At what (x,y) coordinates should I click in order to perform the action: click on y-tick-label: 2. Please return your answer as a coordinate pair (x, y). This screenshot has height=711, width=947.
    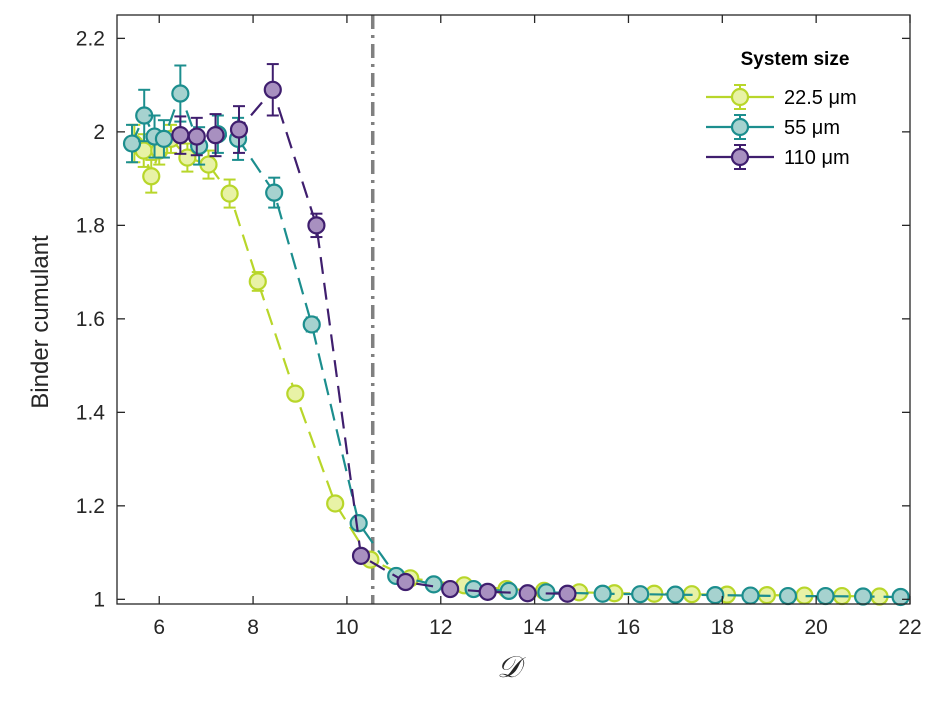
    Looking at the image, I should click on (99, 132).